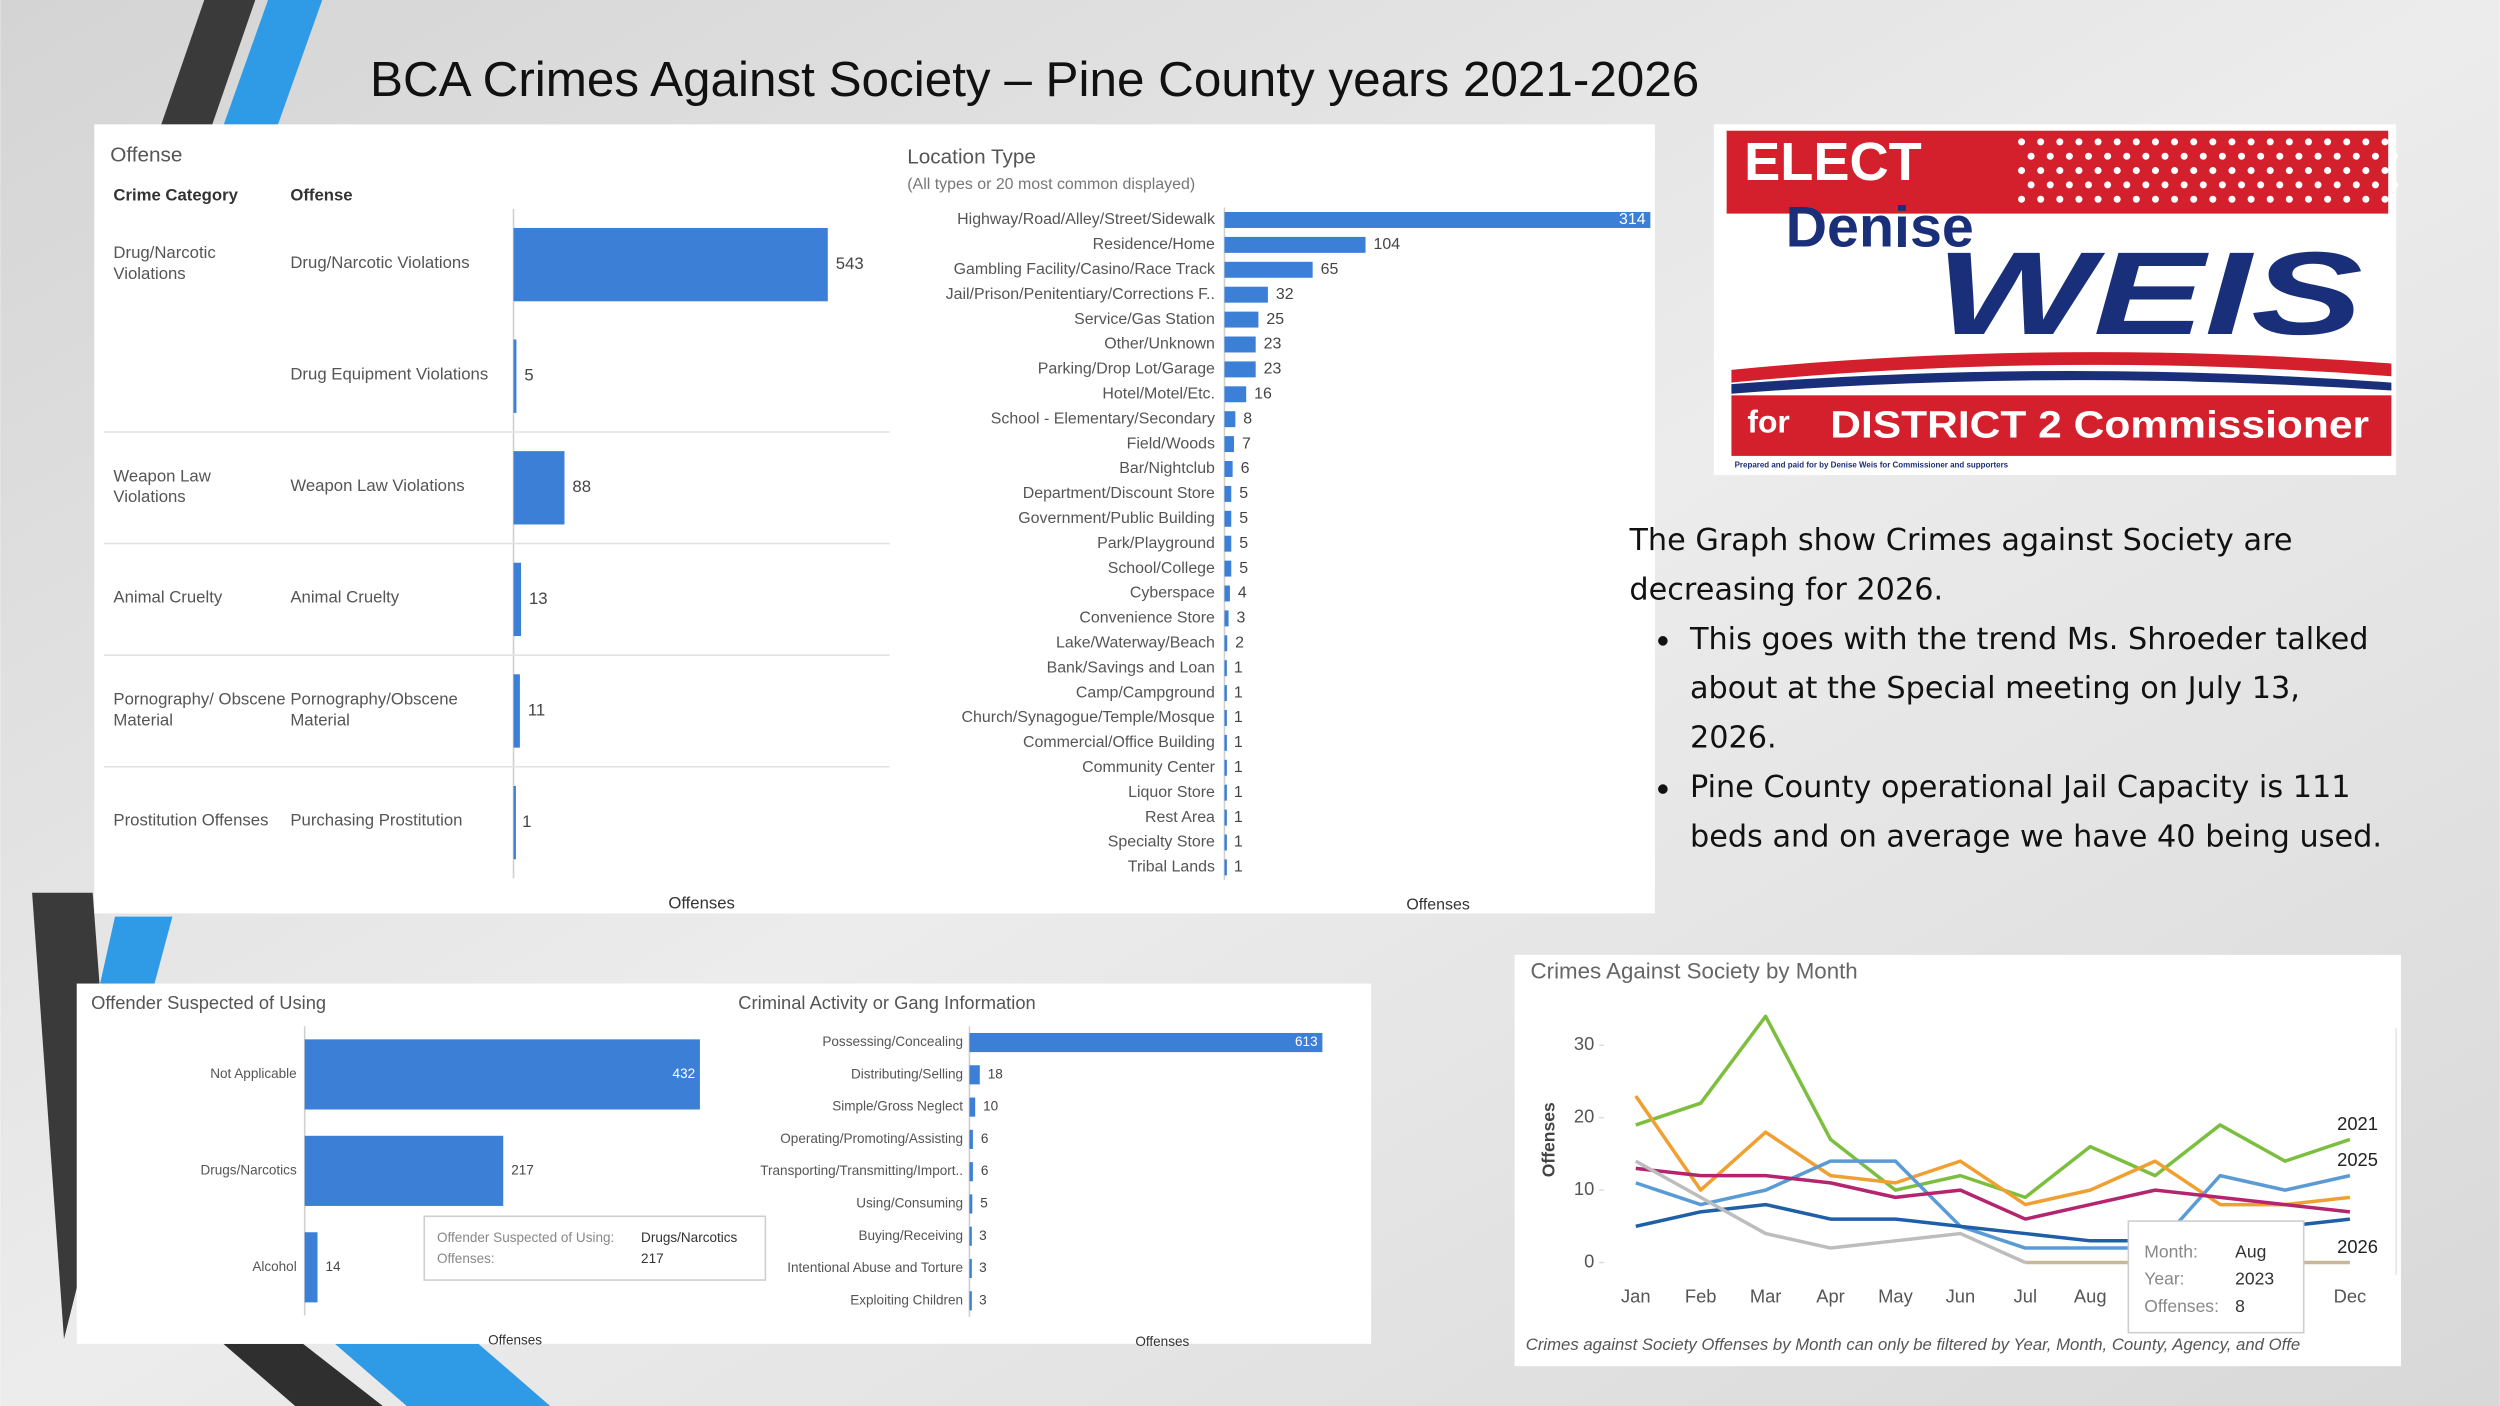 This screenshot has width=2500, height=1406. I want to click on category-label-box: Drug/Narcotic Violations, so click(380, 264).